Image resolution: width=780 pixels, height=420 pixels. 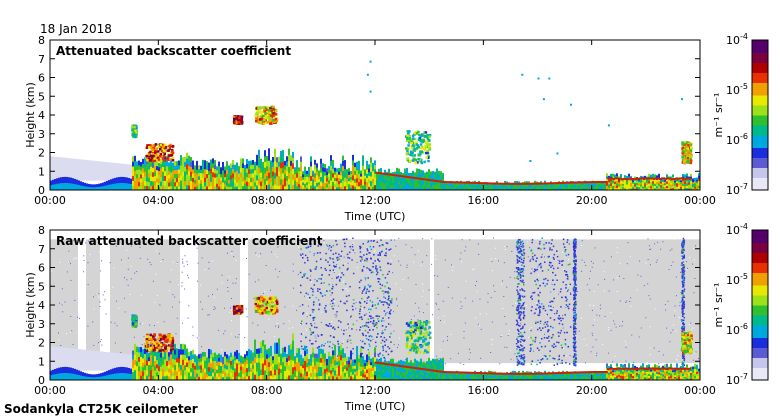 What do you see at coordinates (375, 200) in the screenshot?
I see `x-tick-label: 12:00` at bounding box center [375, 200].